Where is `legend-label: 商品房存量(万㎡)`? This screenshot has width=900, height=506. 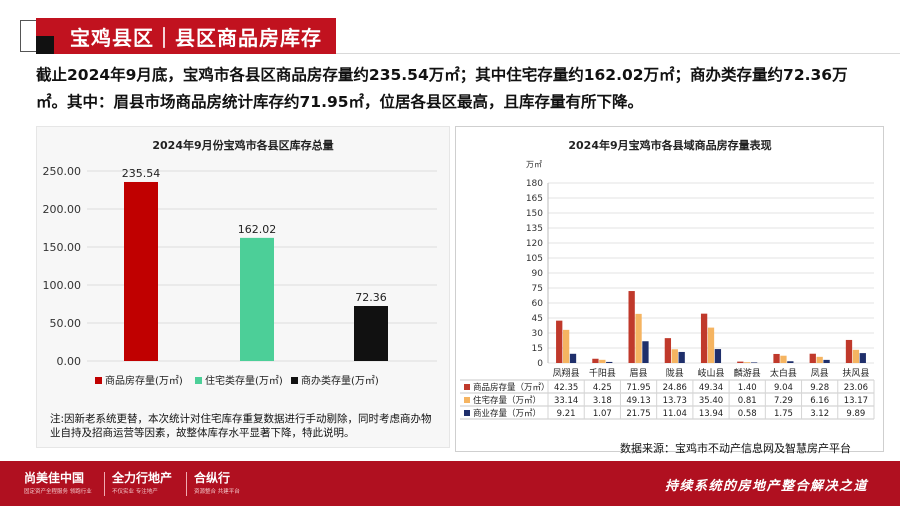
legend-label: 商品房存量(万㎡) is located at coordinates (144, 380).